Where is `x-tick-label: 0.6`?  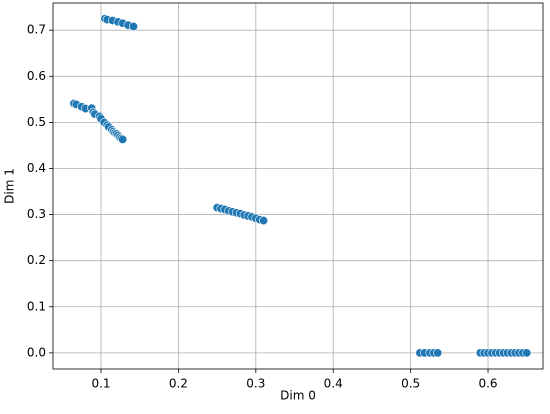
x-tick-label: 0.6 is located at coordinates (487, 384).